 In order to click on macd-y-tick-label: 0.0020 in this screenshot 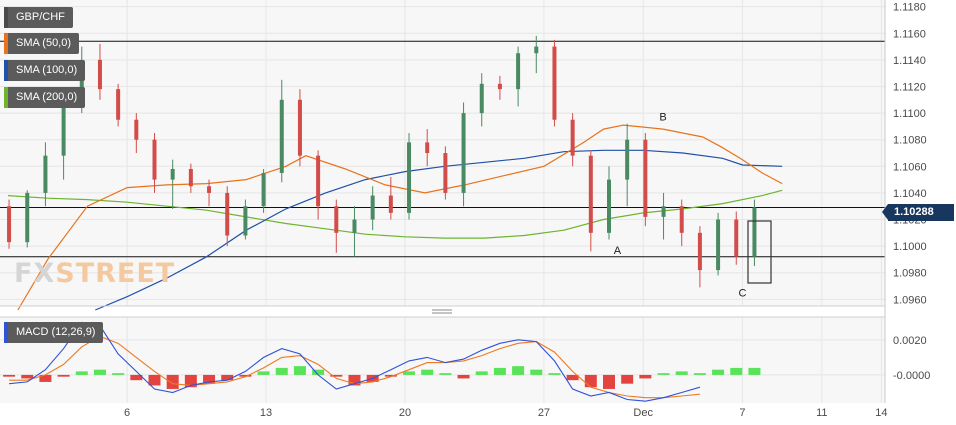, I will do `click(910, 341)`.